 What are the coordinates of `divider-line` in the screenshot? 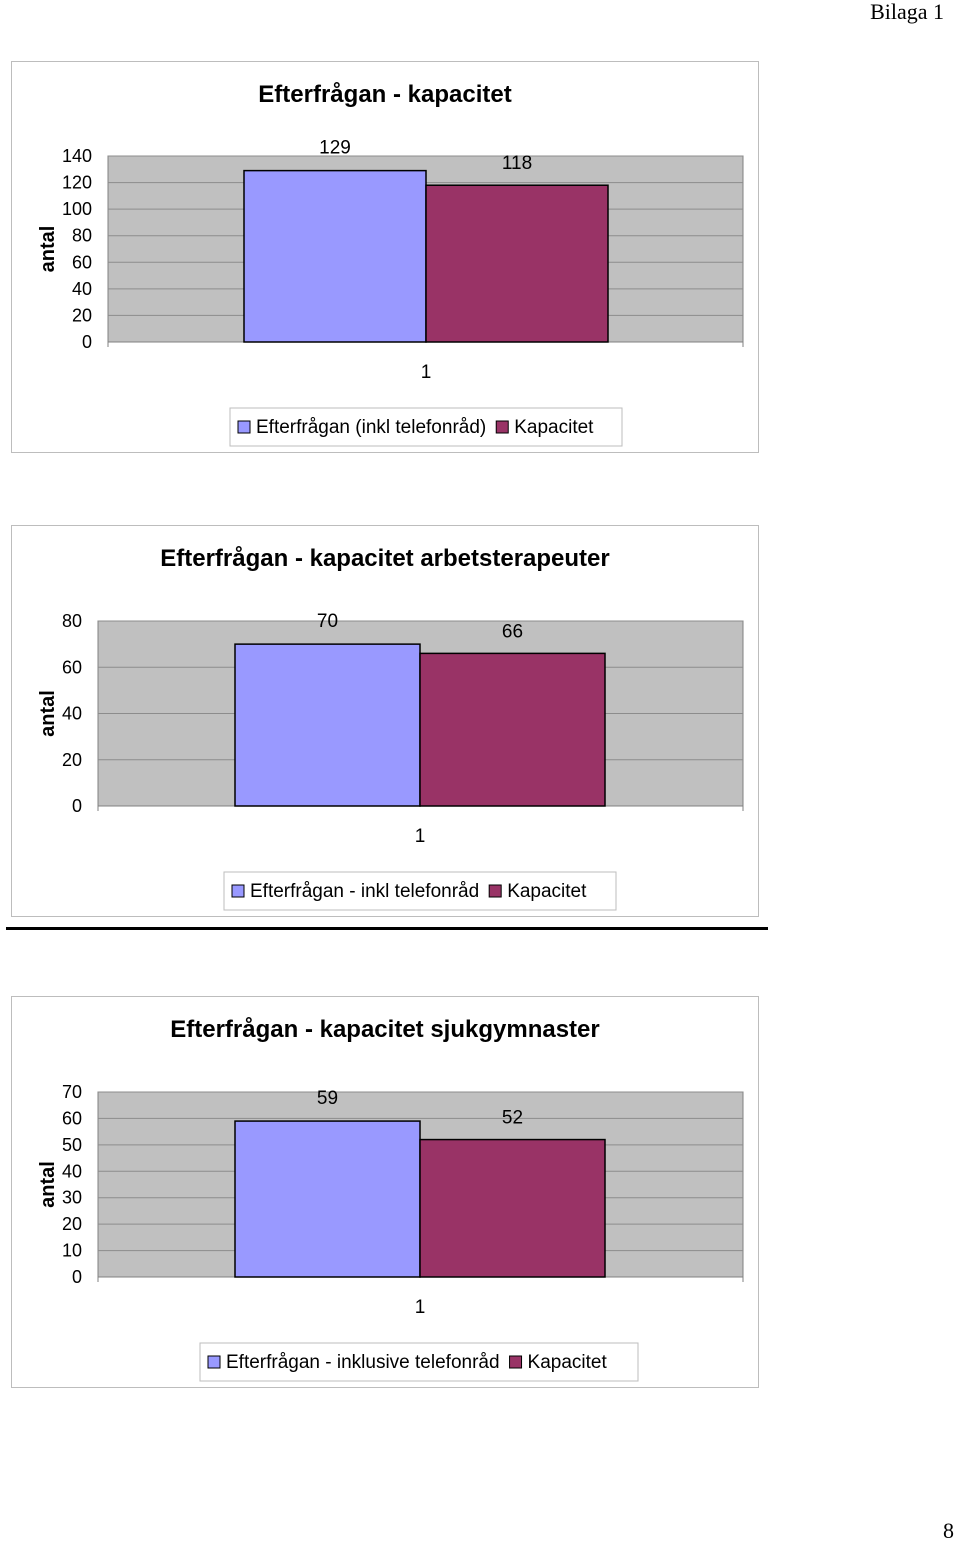 It's located at (387, 928).